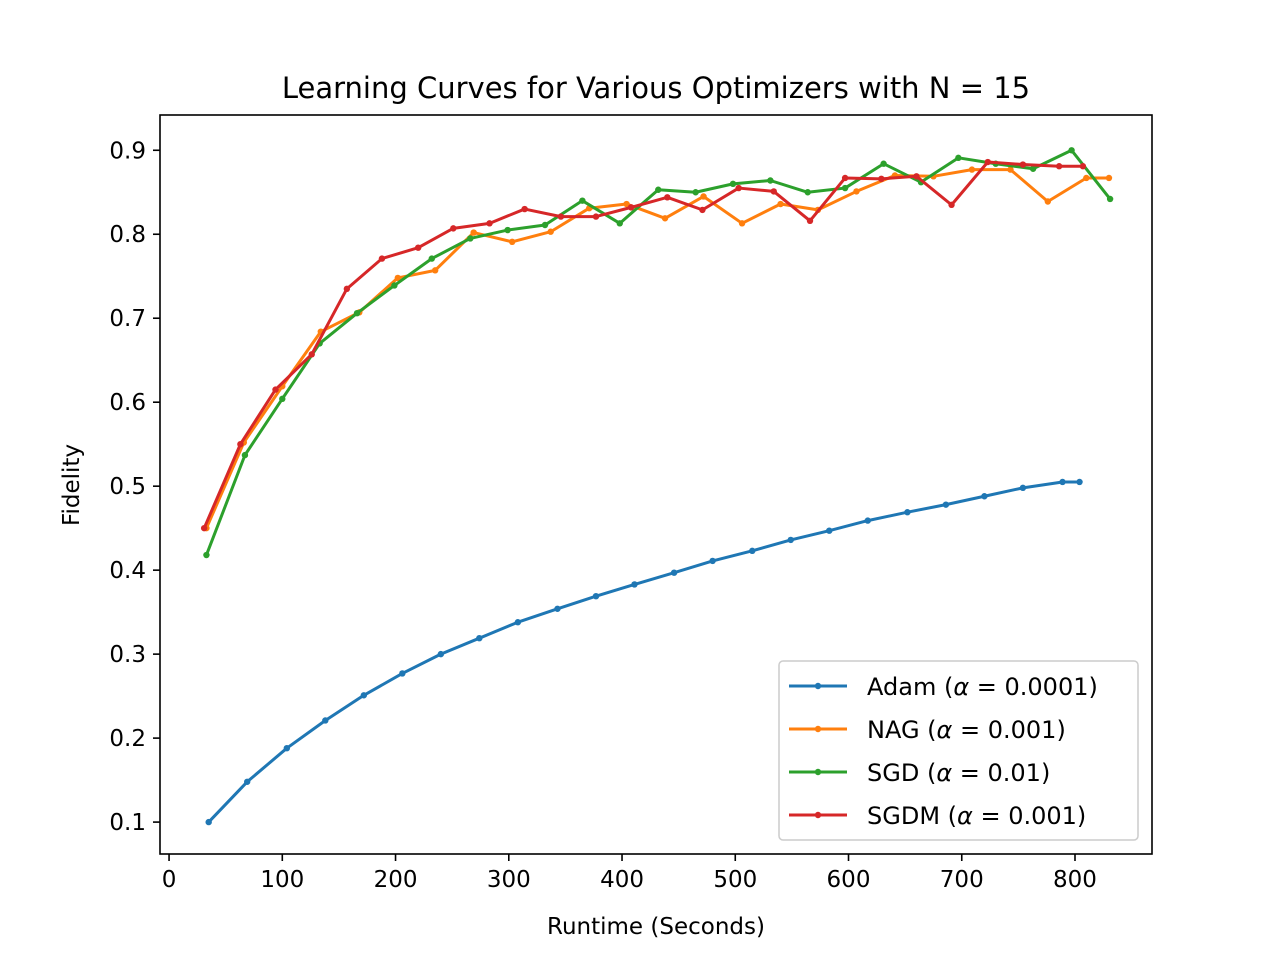  I want to click on legend-box, so click(958, 750).